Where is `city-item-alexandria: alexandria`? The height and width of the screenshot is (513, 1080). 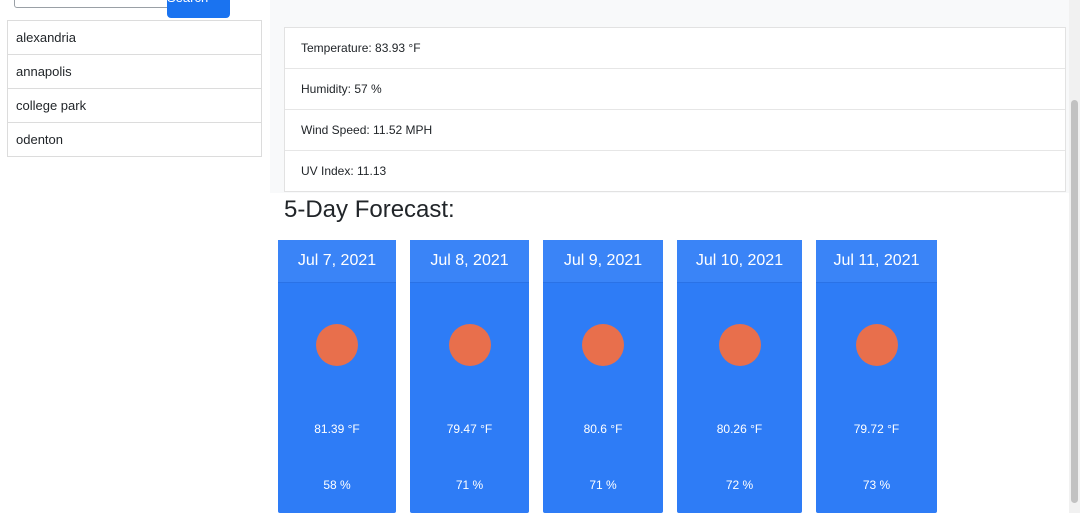 city-item-alexandria: alexandria is located at coordinates (134, 37).